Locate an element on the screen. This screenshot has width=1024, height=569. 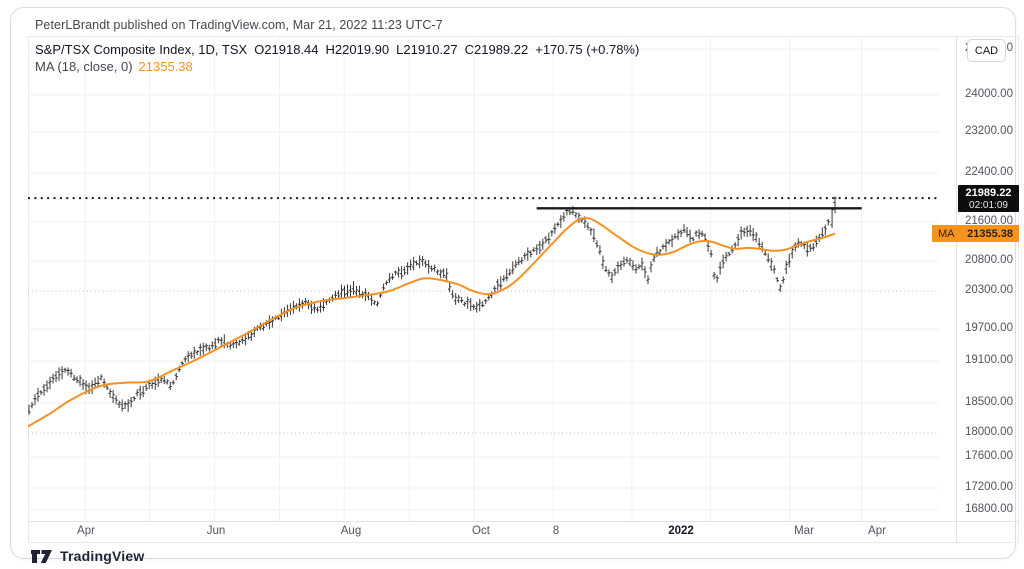
change-value: +170.75 (+0.78%) is located at coordinates (587, 49).